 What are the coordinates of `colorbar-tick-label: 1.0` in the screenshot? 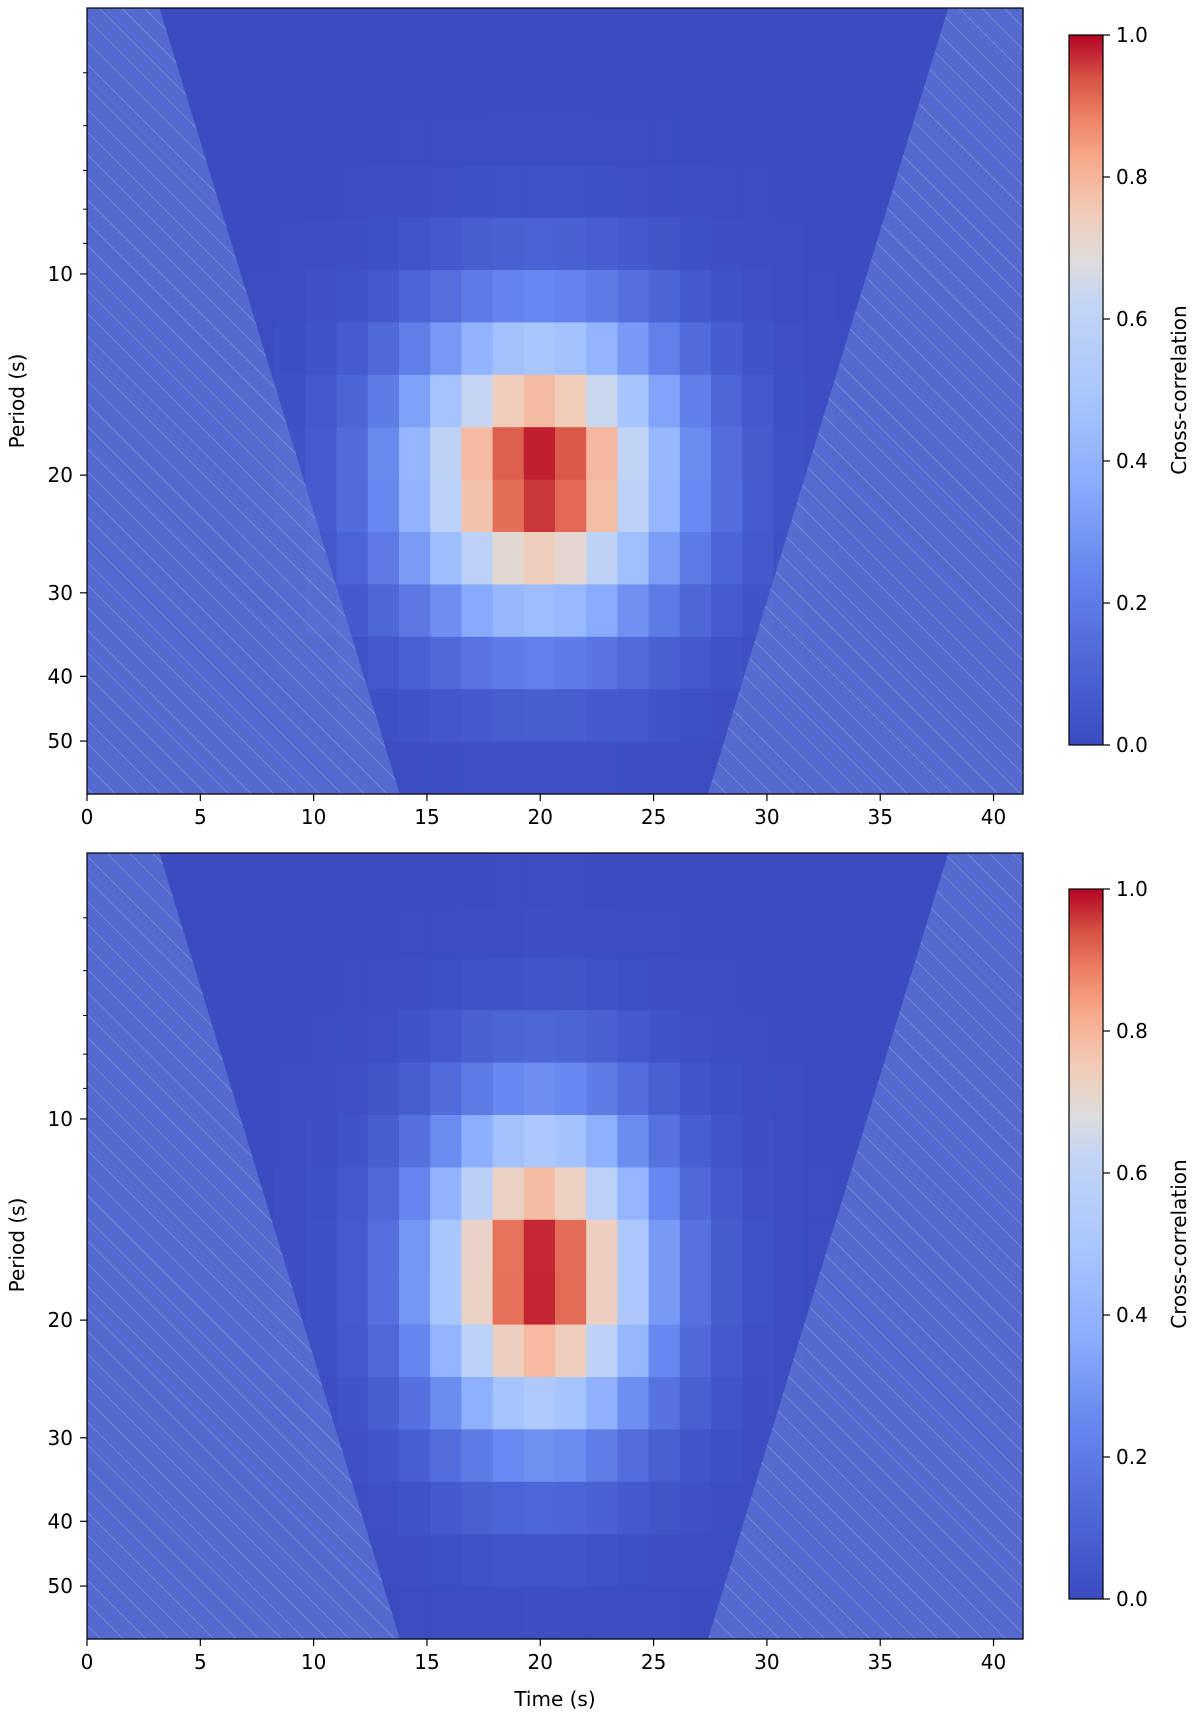 It's located at (1132, 35).